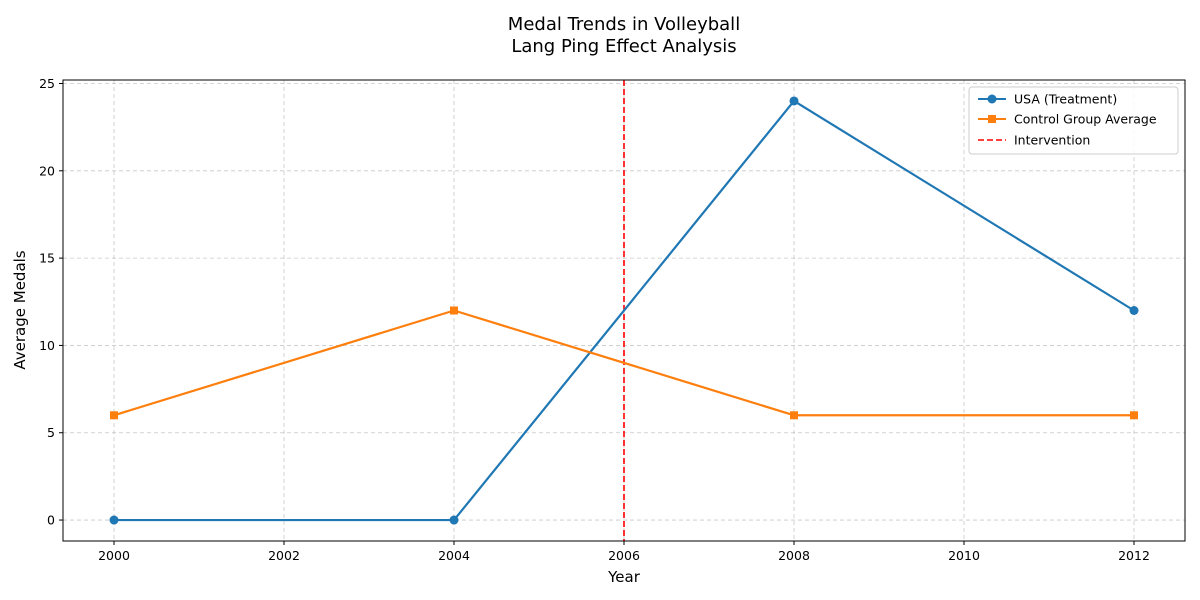  I want to click on y-tick-label: 10, so click(47, 345).